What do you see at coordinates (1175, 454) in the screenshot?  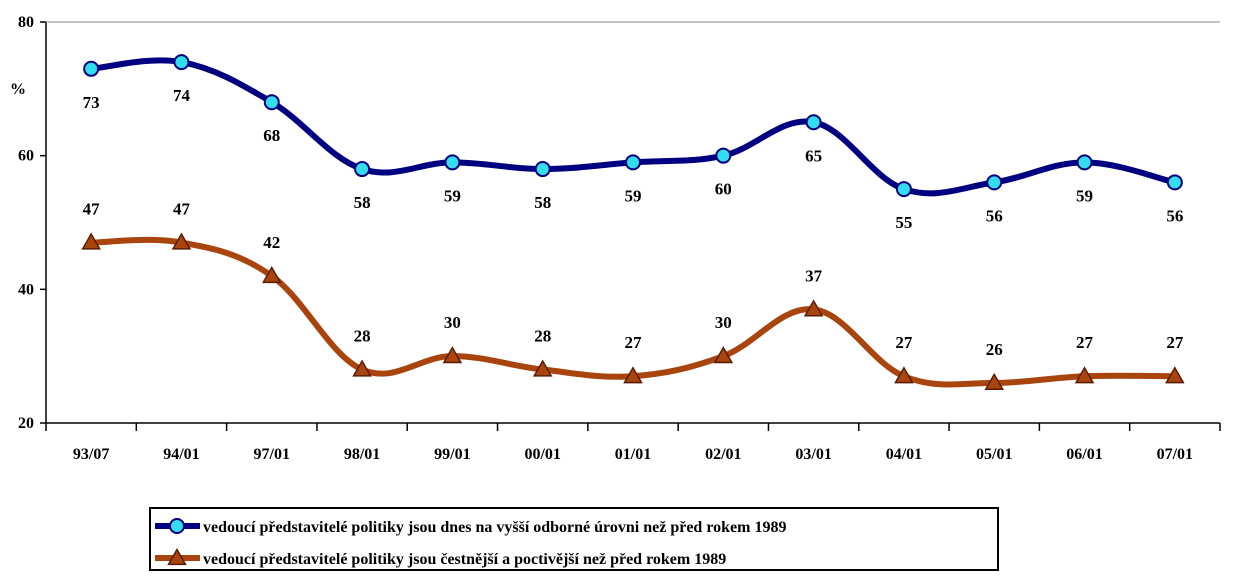 I see `x-tick-label: 07/01` at bounding box center [1175, 454].